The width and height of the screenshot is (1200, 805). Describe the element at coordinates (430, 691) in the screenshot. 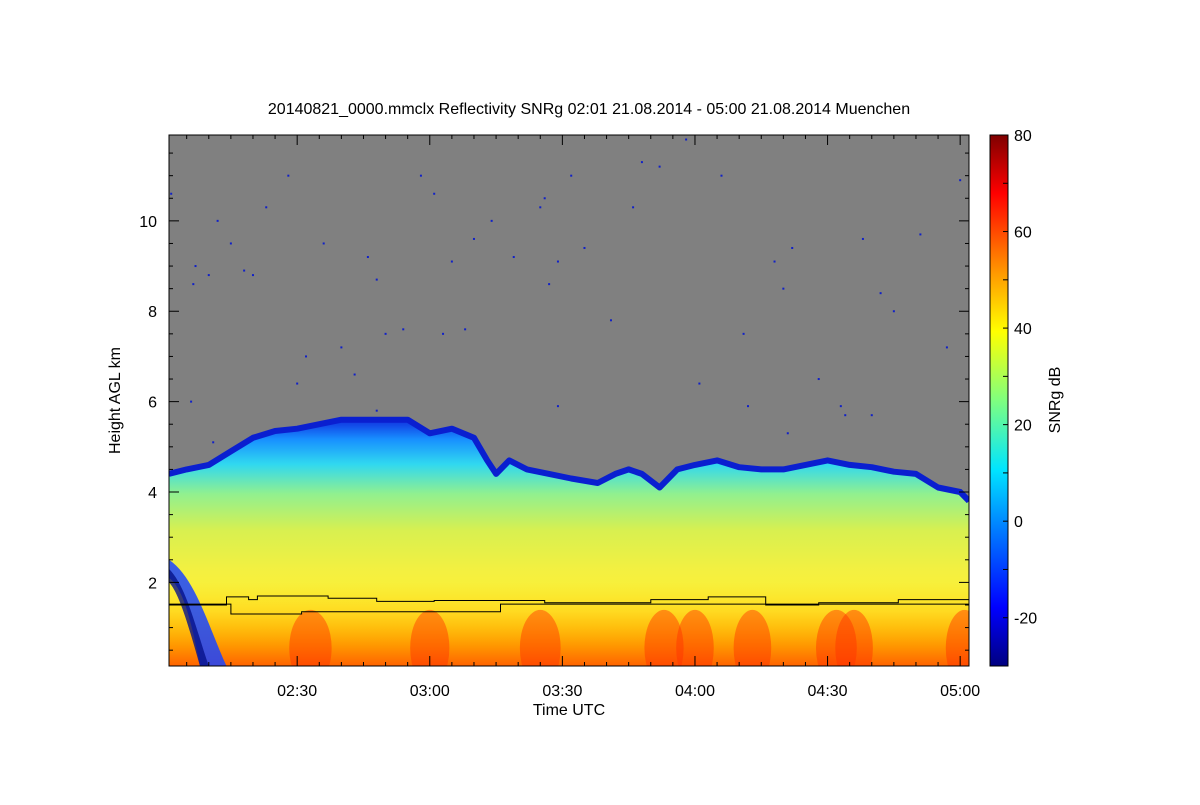

I see `x-tick-label: 03:00` at that location.